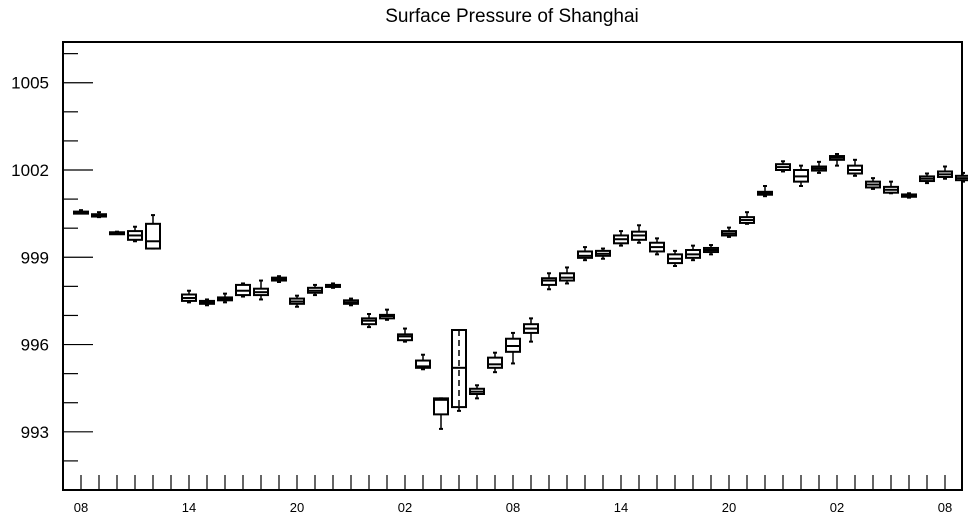 The width and height of the screenshot is (968, 520). I want to click on chart-title: Surface Pressure of Shanghai, so click(512, 16).